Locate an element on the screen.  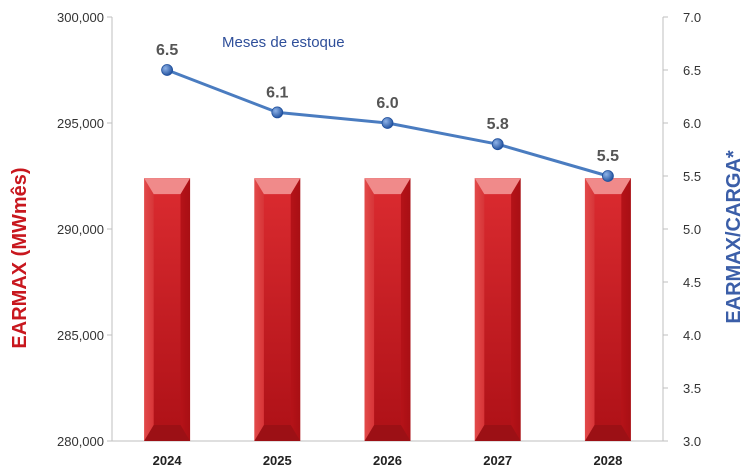
x-ticks: 2024 2025 2026 2027 2028 is located at coordinates (388, 460).